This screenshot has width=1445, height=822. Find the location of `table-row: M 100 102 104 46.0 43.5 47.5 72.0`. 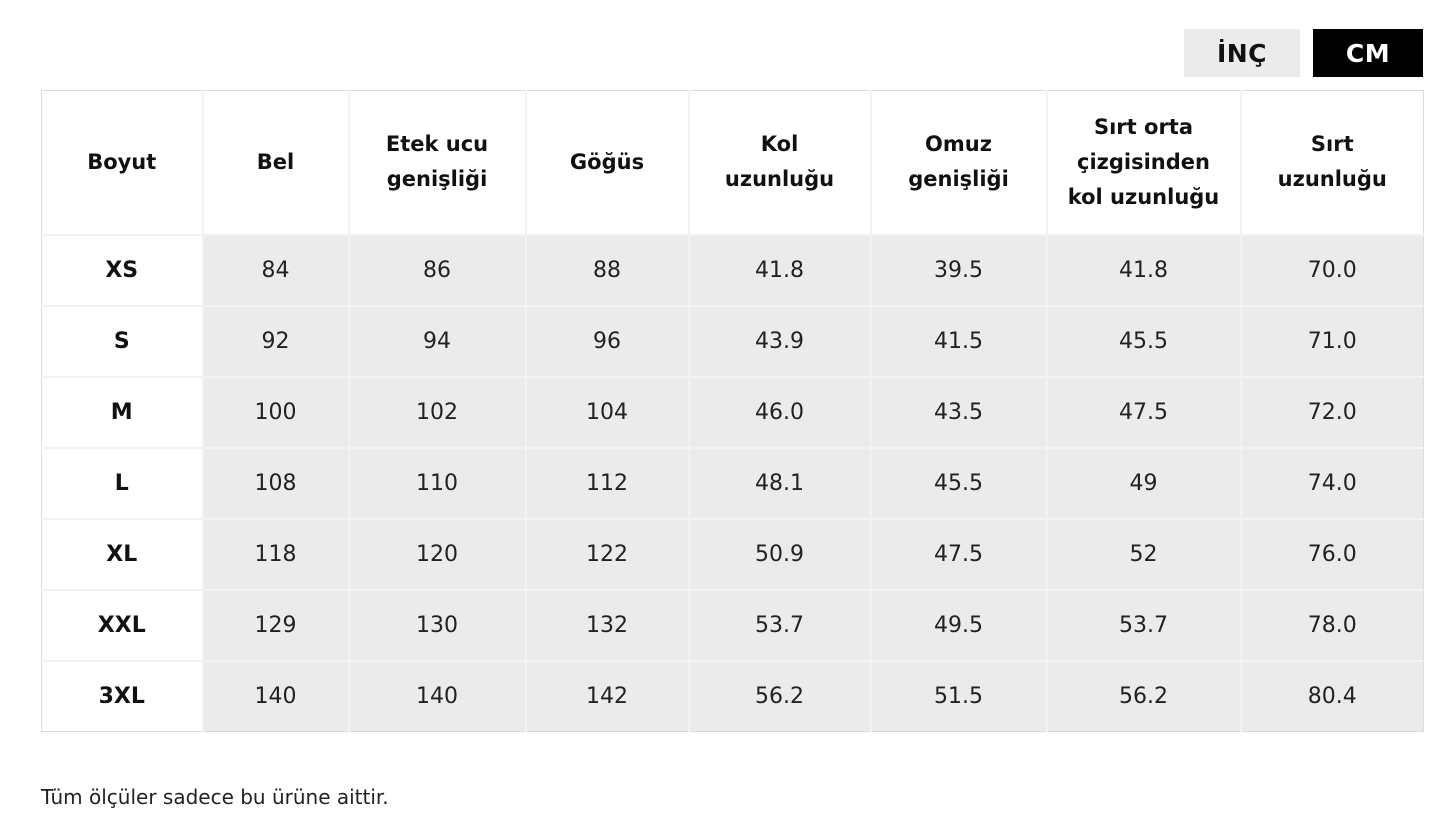

table-row: M 100 102 104 46.0 43.5 47.5 72.0 is located at coordinates (732, 412).